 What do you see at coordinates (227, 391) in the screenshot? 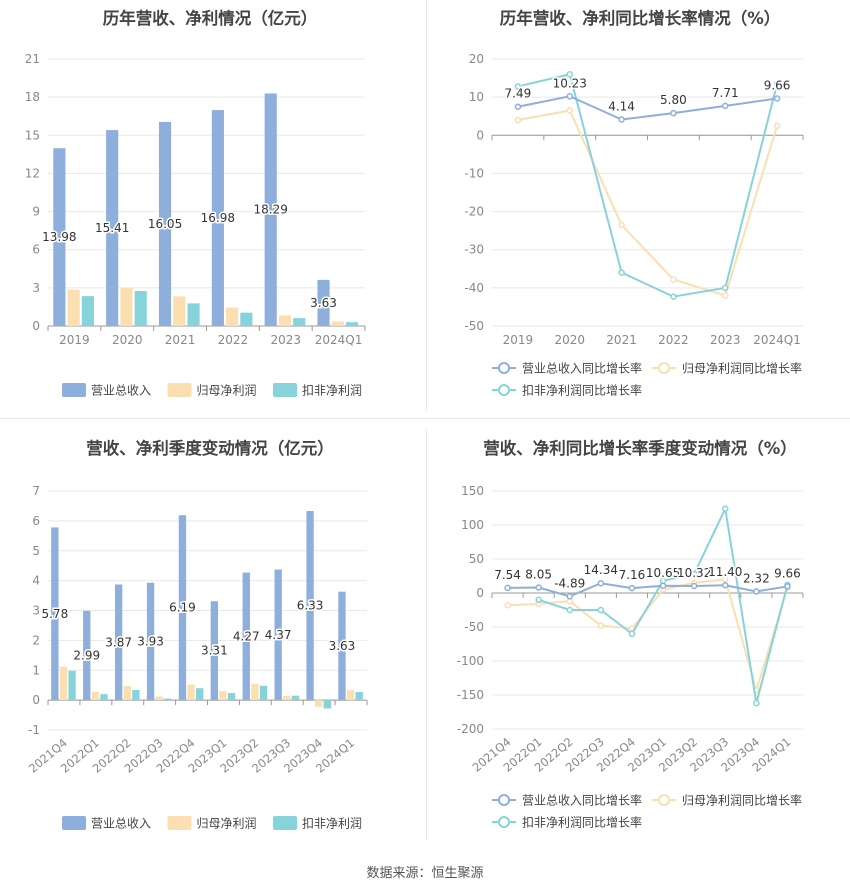
I see `legend-label: 归母净利润` at bounding box center [227, 391].